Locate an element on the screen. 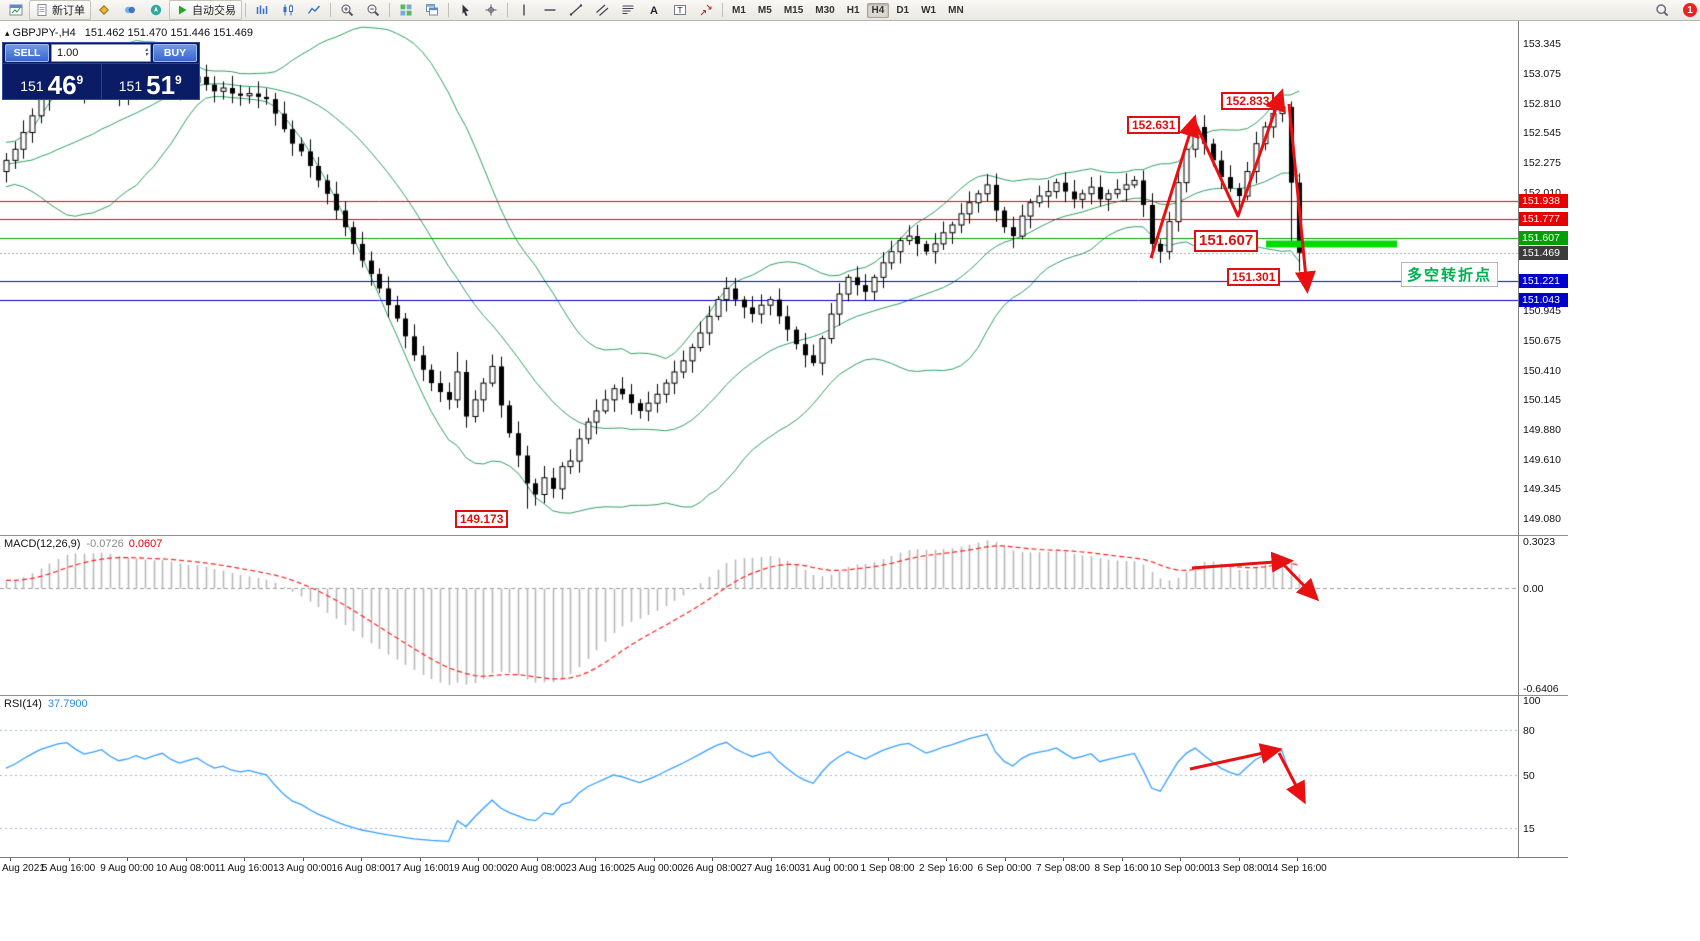  auto-trading-icon is located at coordinates (183, 10).